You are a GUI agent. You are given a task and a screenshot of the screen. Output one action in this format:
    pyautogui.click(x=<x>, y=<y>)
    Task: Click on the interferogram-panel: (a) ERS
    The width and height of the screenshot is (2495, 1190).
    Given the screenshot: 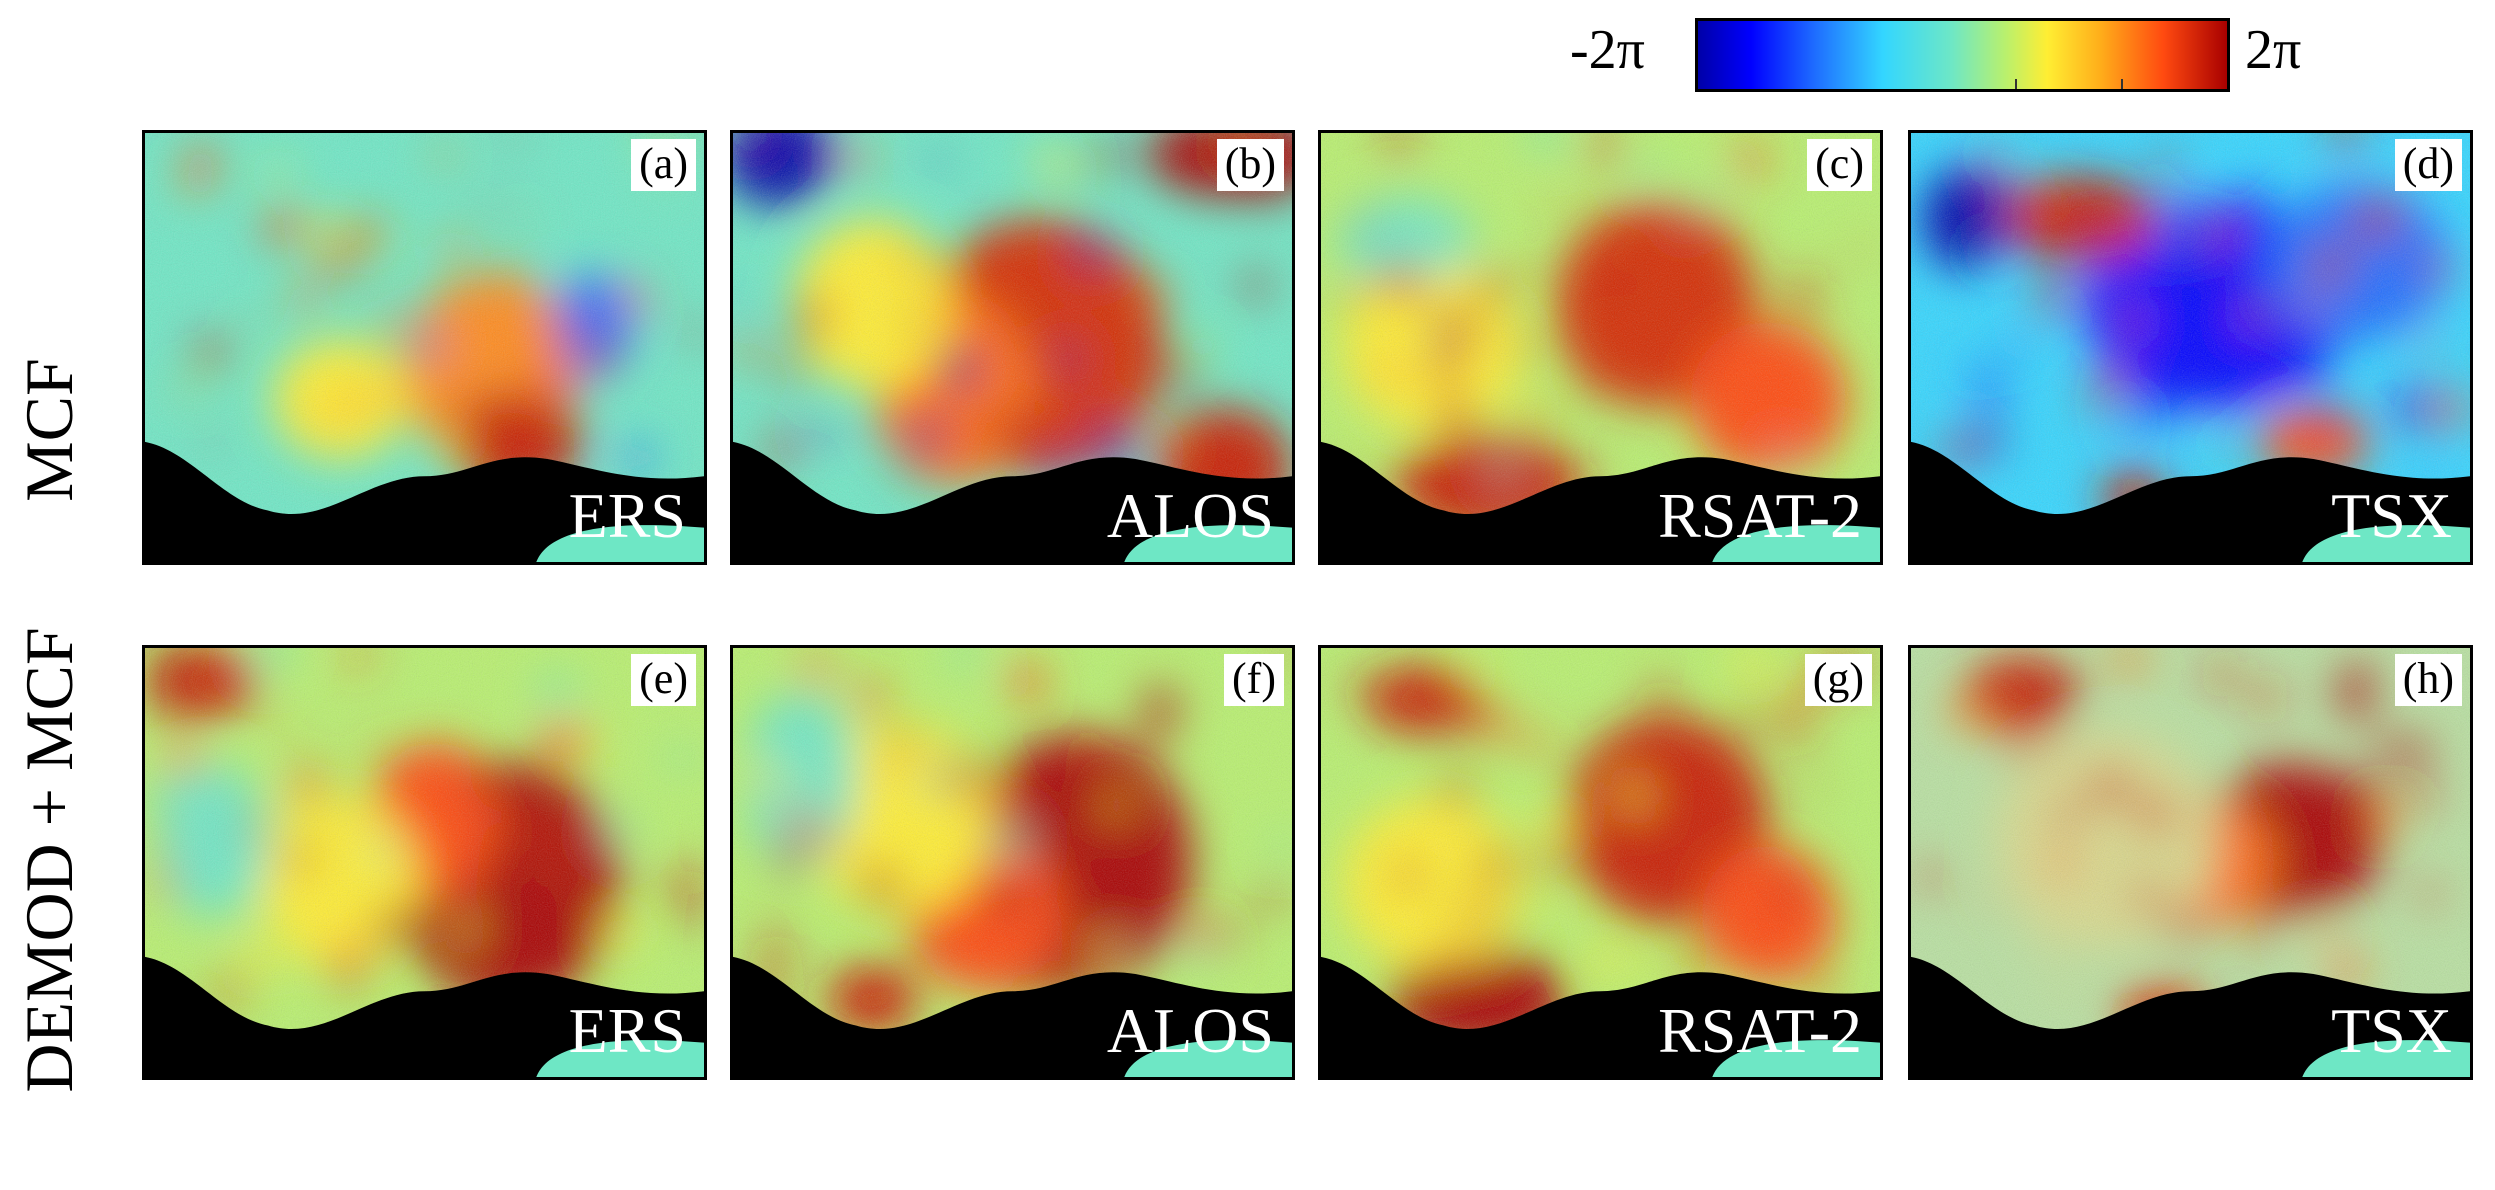 What is the action you would take?
    pyautogui.click(x=424, y=347)
    